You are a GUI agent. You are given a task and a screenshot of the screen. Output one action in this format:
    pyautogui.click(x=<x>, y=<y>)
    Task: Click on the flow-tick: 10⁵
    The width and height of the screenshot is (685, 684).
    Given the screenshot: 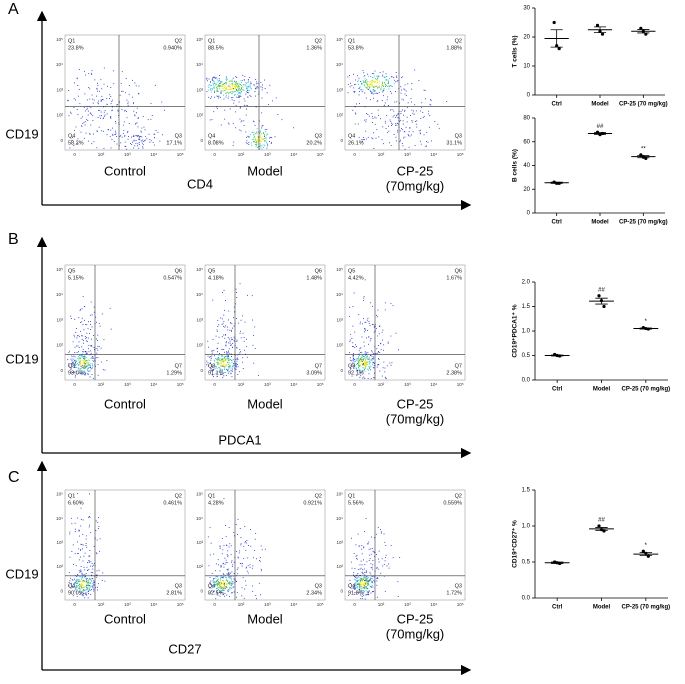 What is the action you would take?
    pyautogui.click(x=339, y=269)
    